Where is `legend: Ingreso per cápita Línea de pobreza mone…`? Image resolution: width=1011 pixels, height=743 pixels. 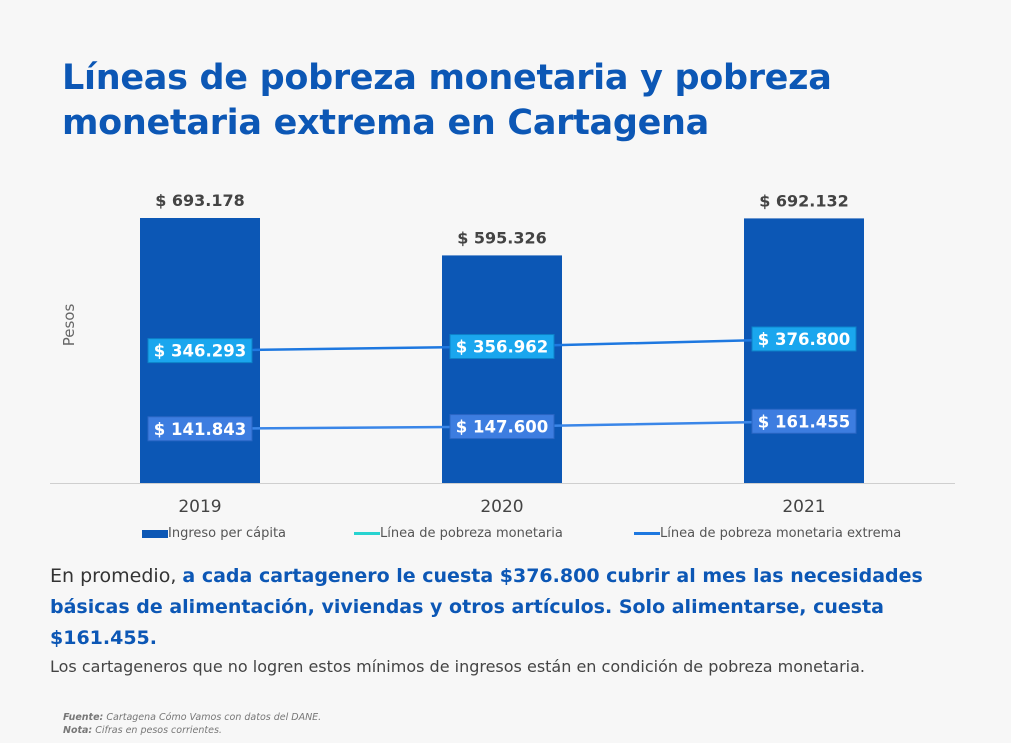 legend: Ingreso per cápita Línea de pobreza mone… is located at coordinates (542, 536).